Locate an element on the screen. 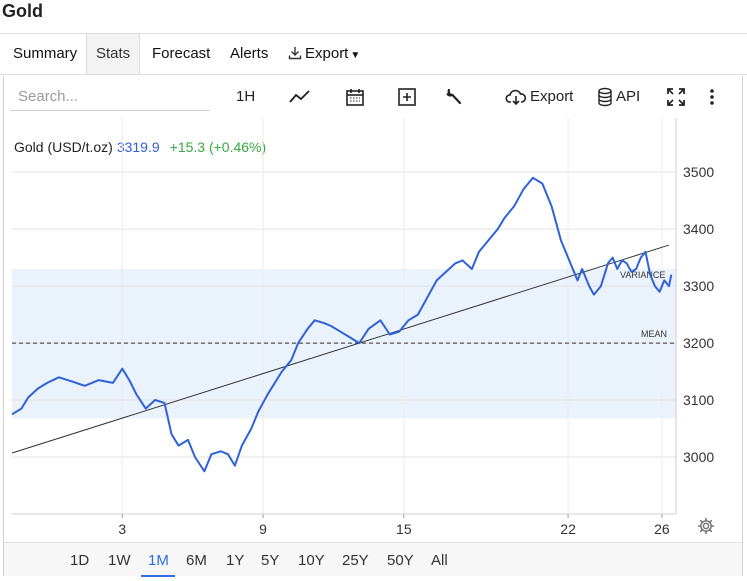 This screenshot has width=747, height=581. line-chart-icon is located at coordinates (300, 97).